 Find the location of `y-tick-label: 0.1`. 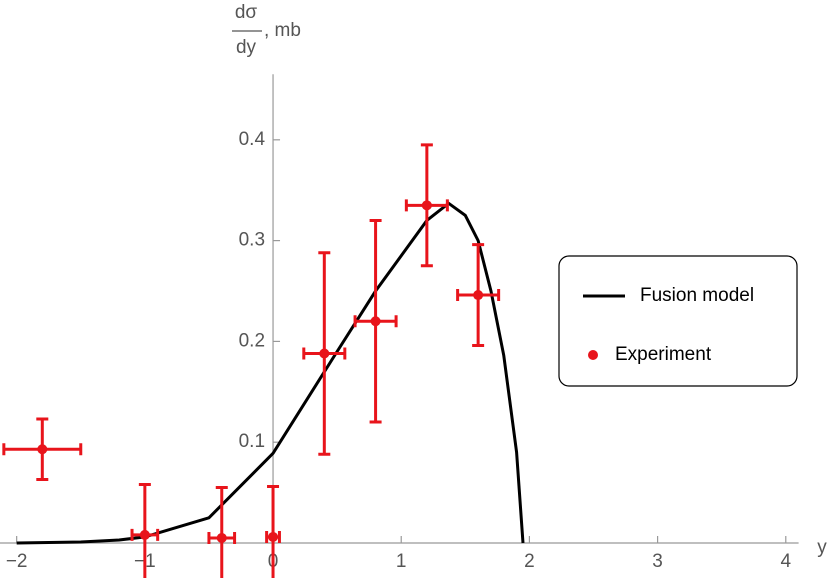

y-tick-label: 0.1 is located at coordinates (252, 441).